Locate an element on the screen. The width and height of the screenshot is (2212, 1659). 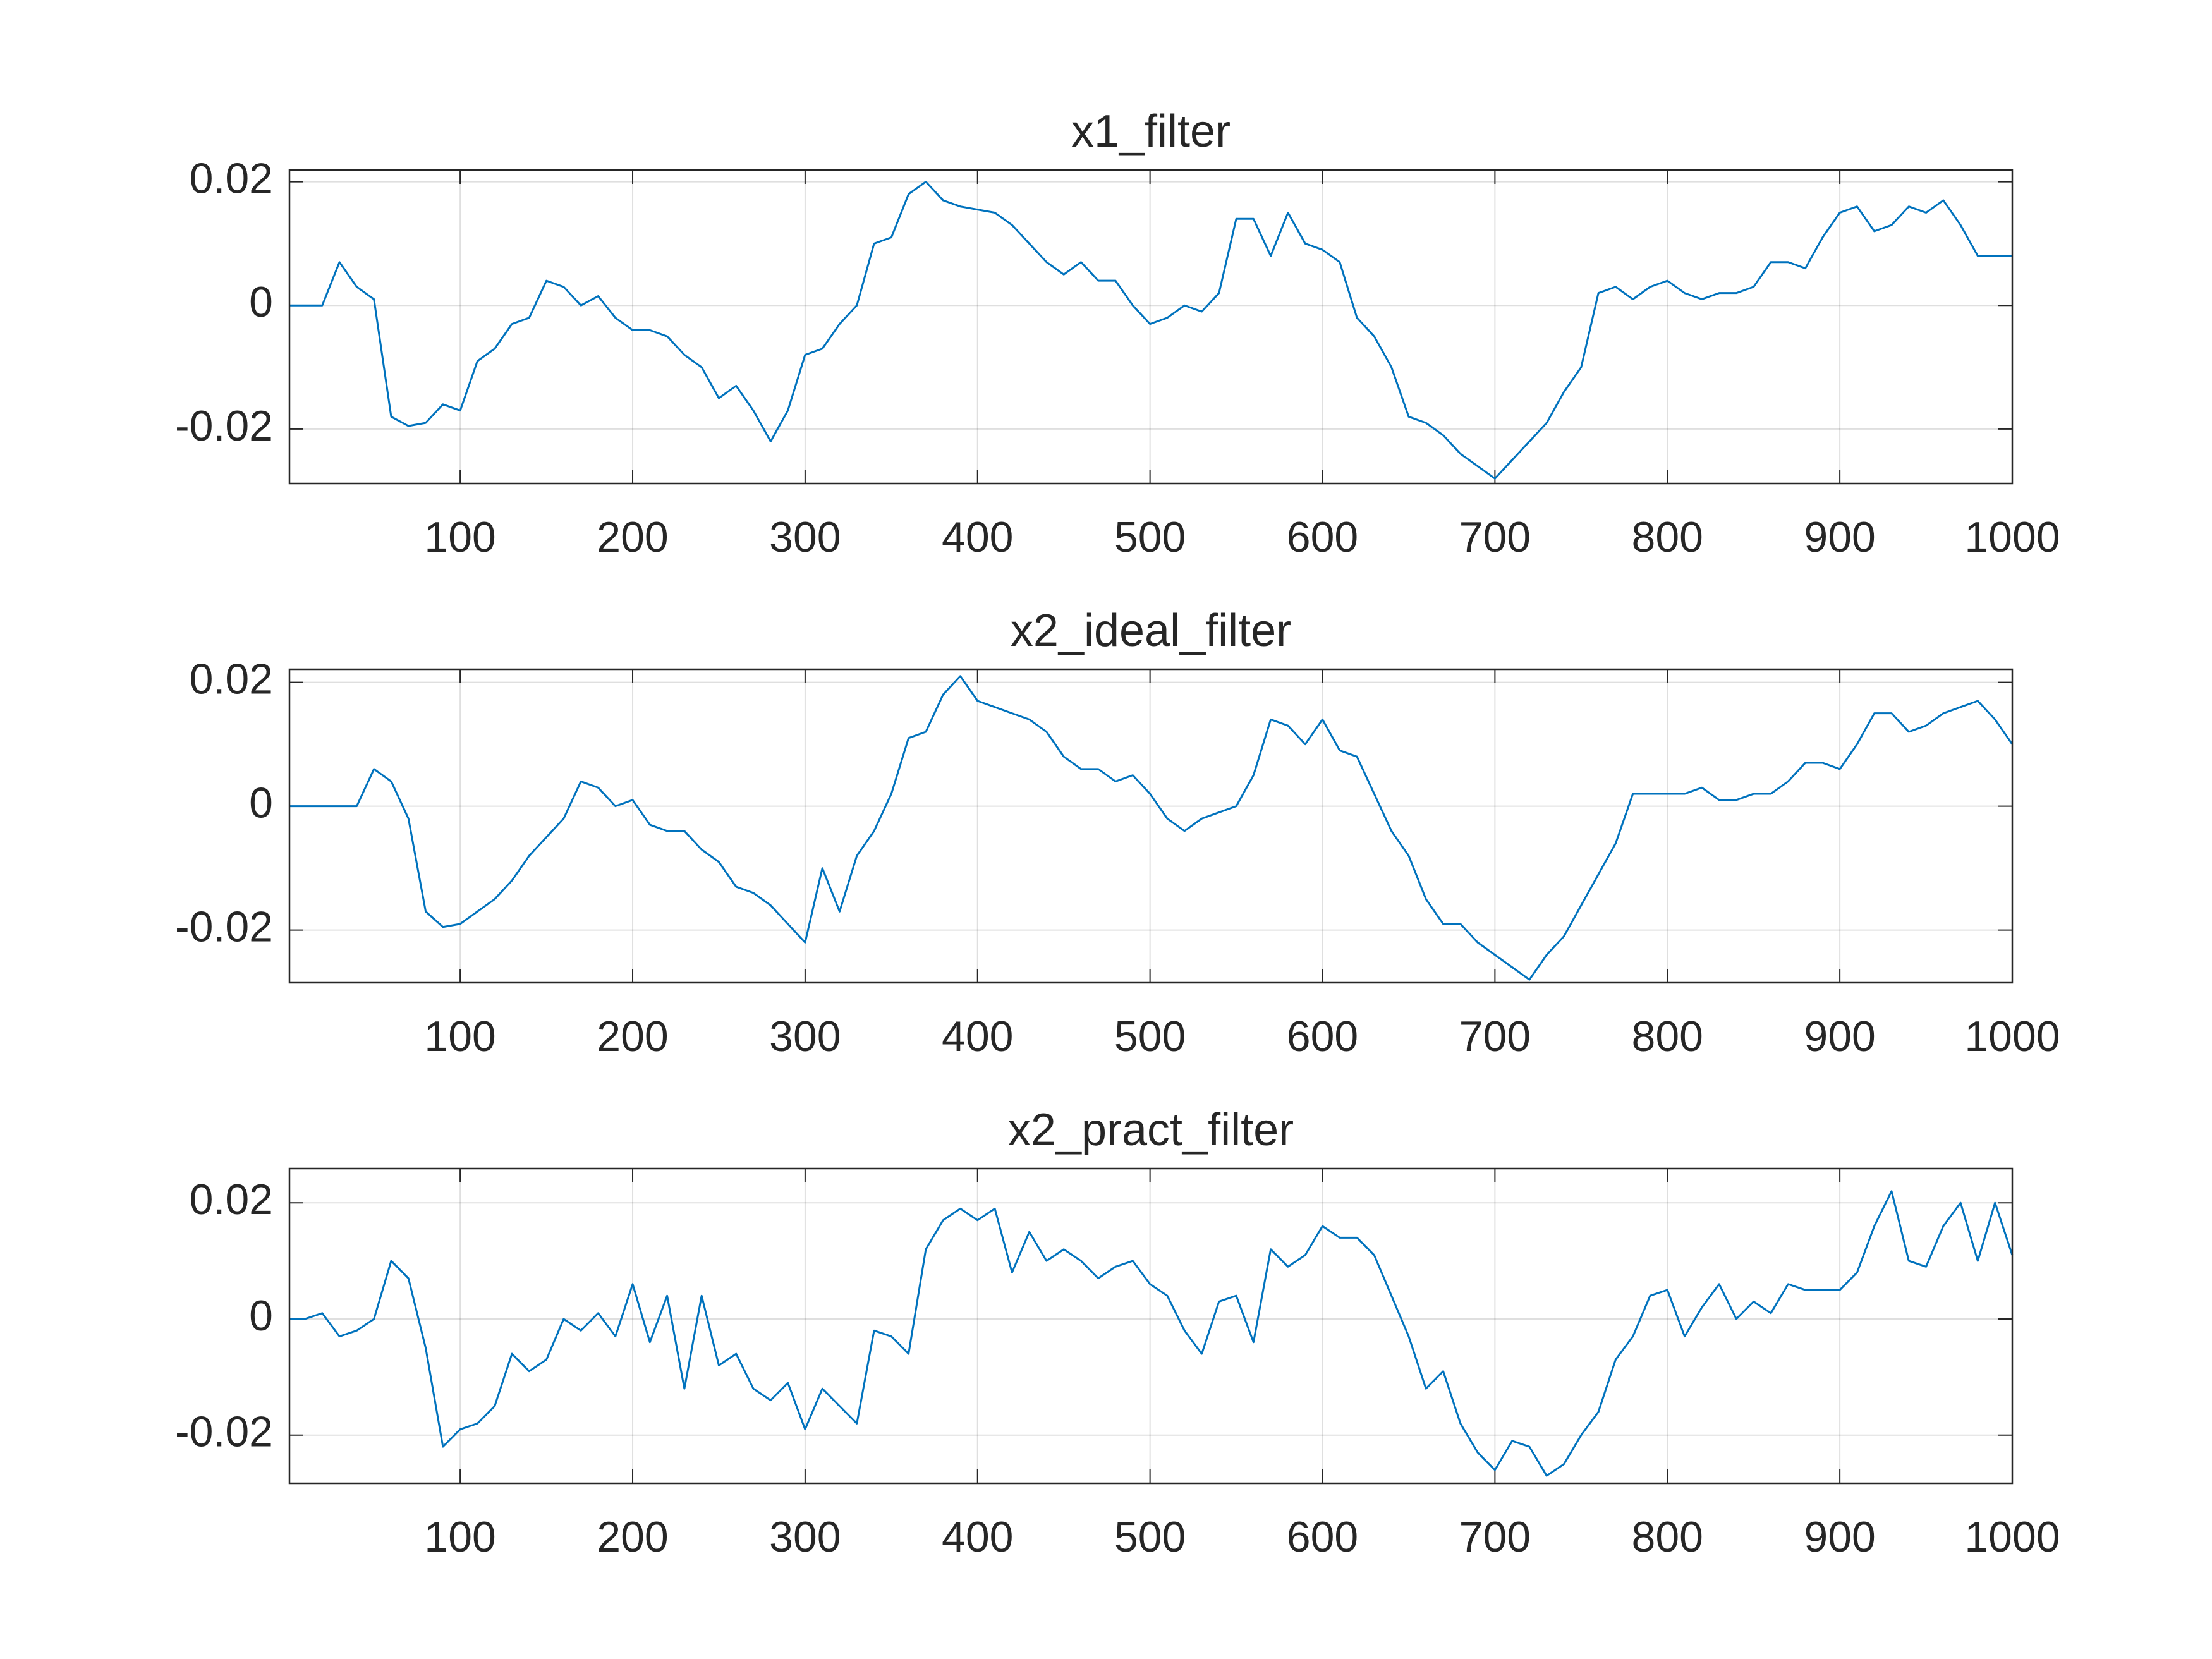
chart-title: x2_pract_filter is located at coordinates (1151, 1130).